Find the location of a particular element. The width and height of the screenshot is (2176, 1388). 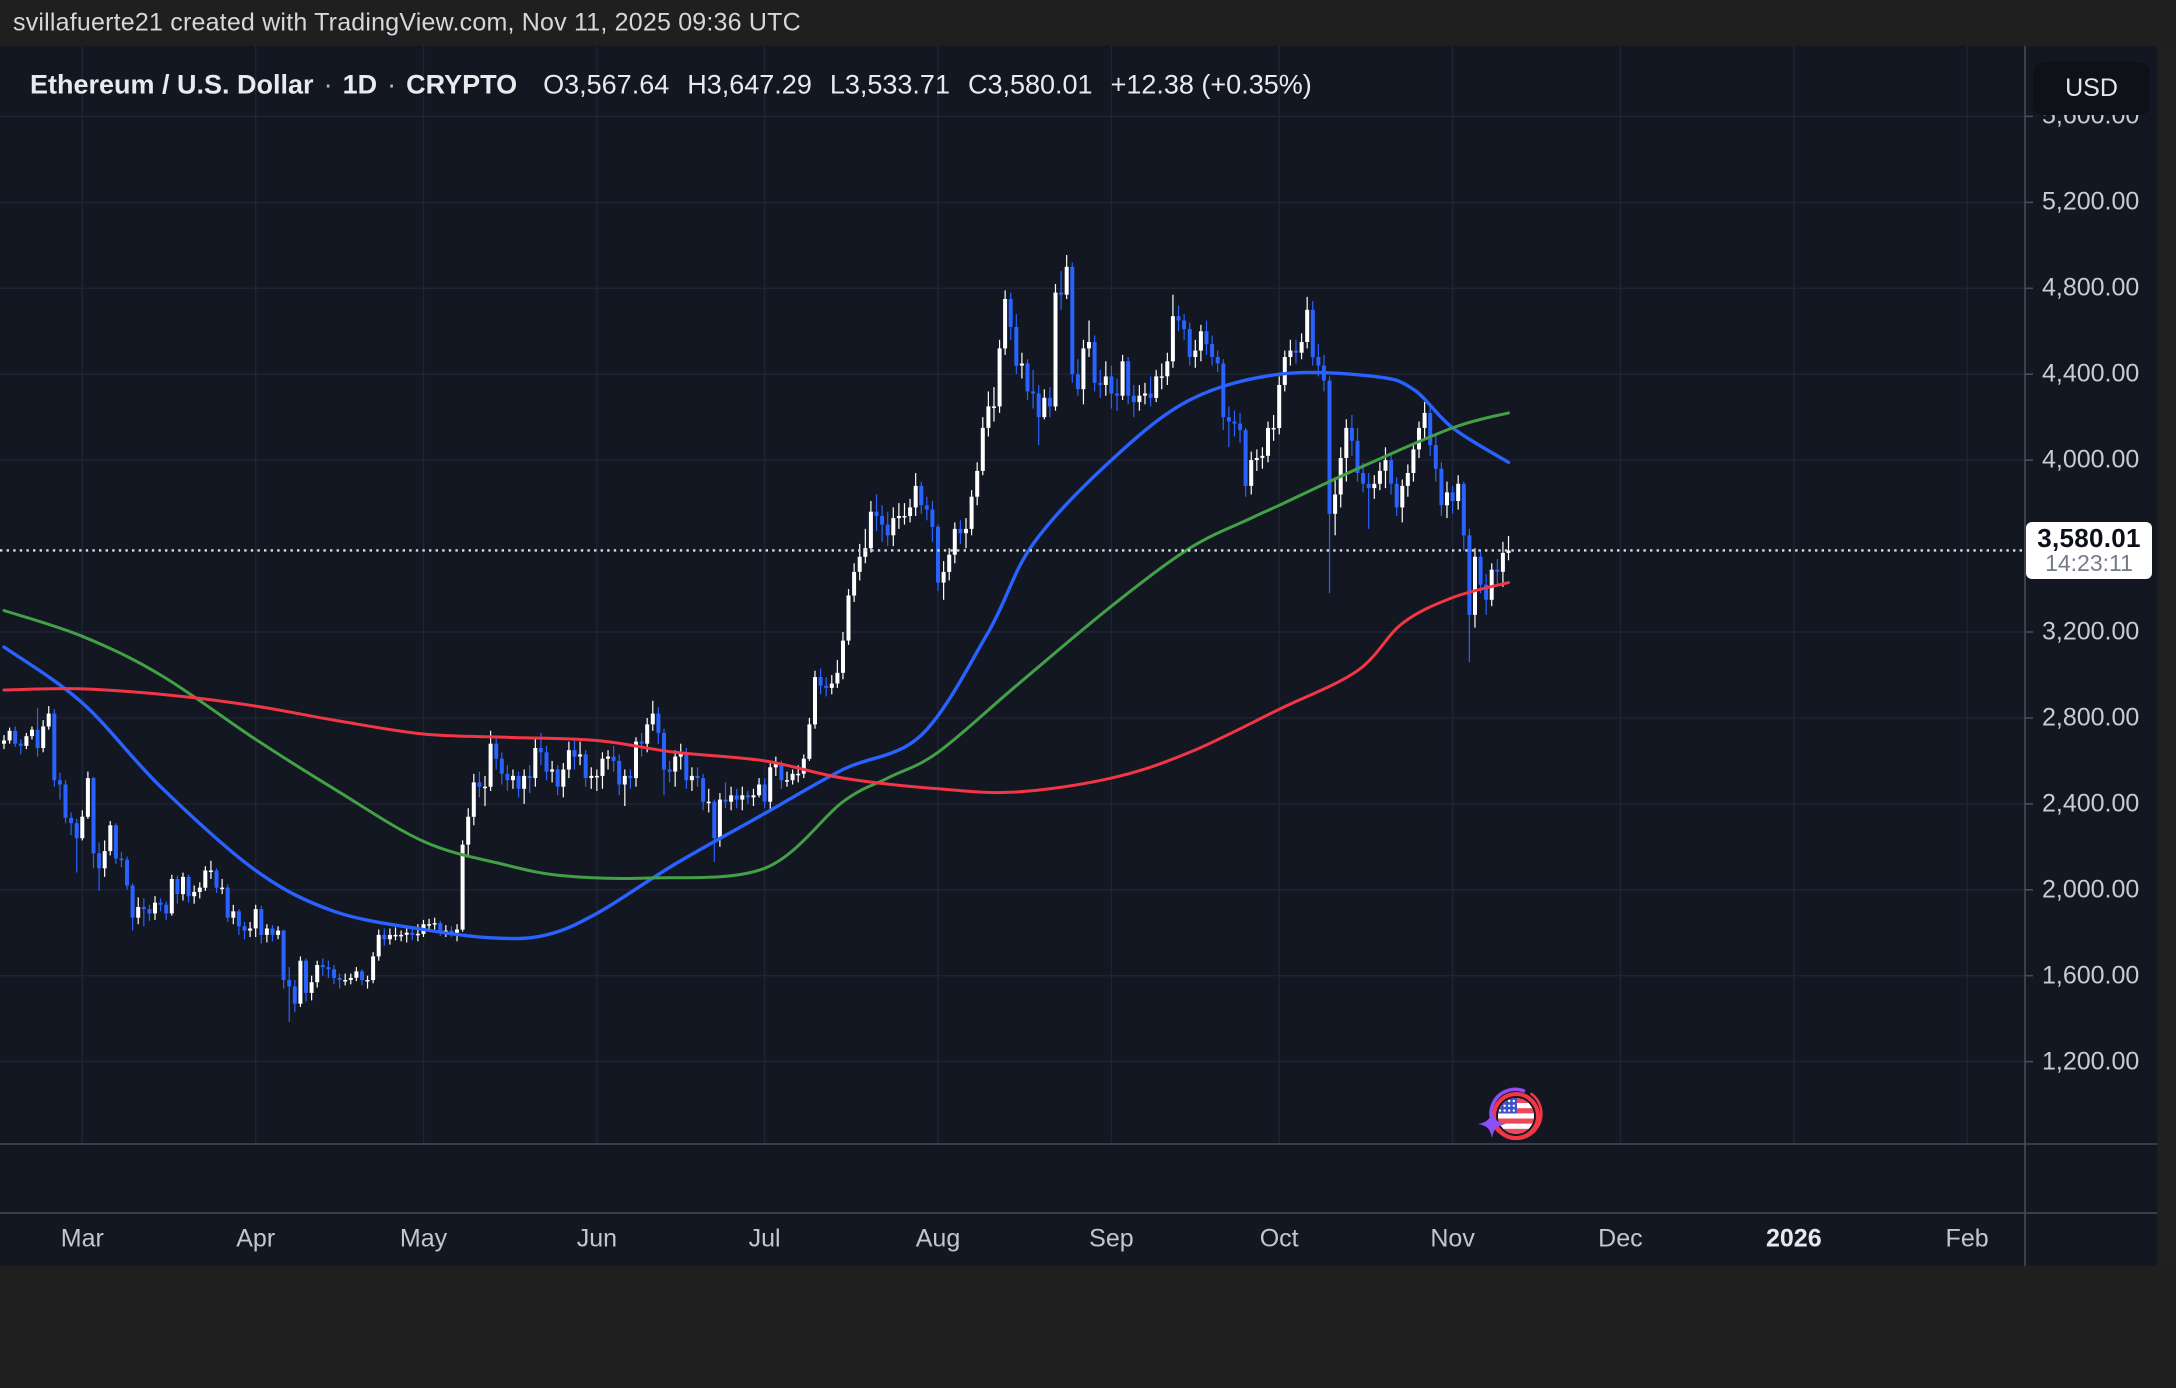

ohlc-c: C3,580.01 is located at coordinates (1030, 84).